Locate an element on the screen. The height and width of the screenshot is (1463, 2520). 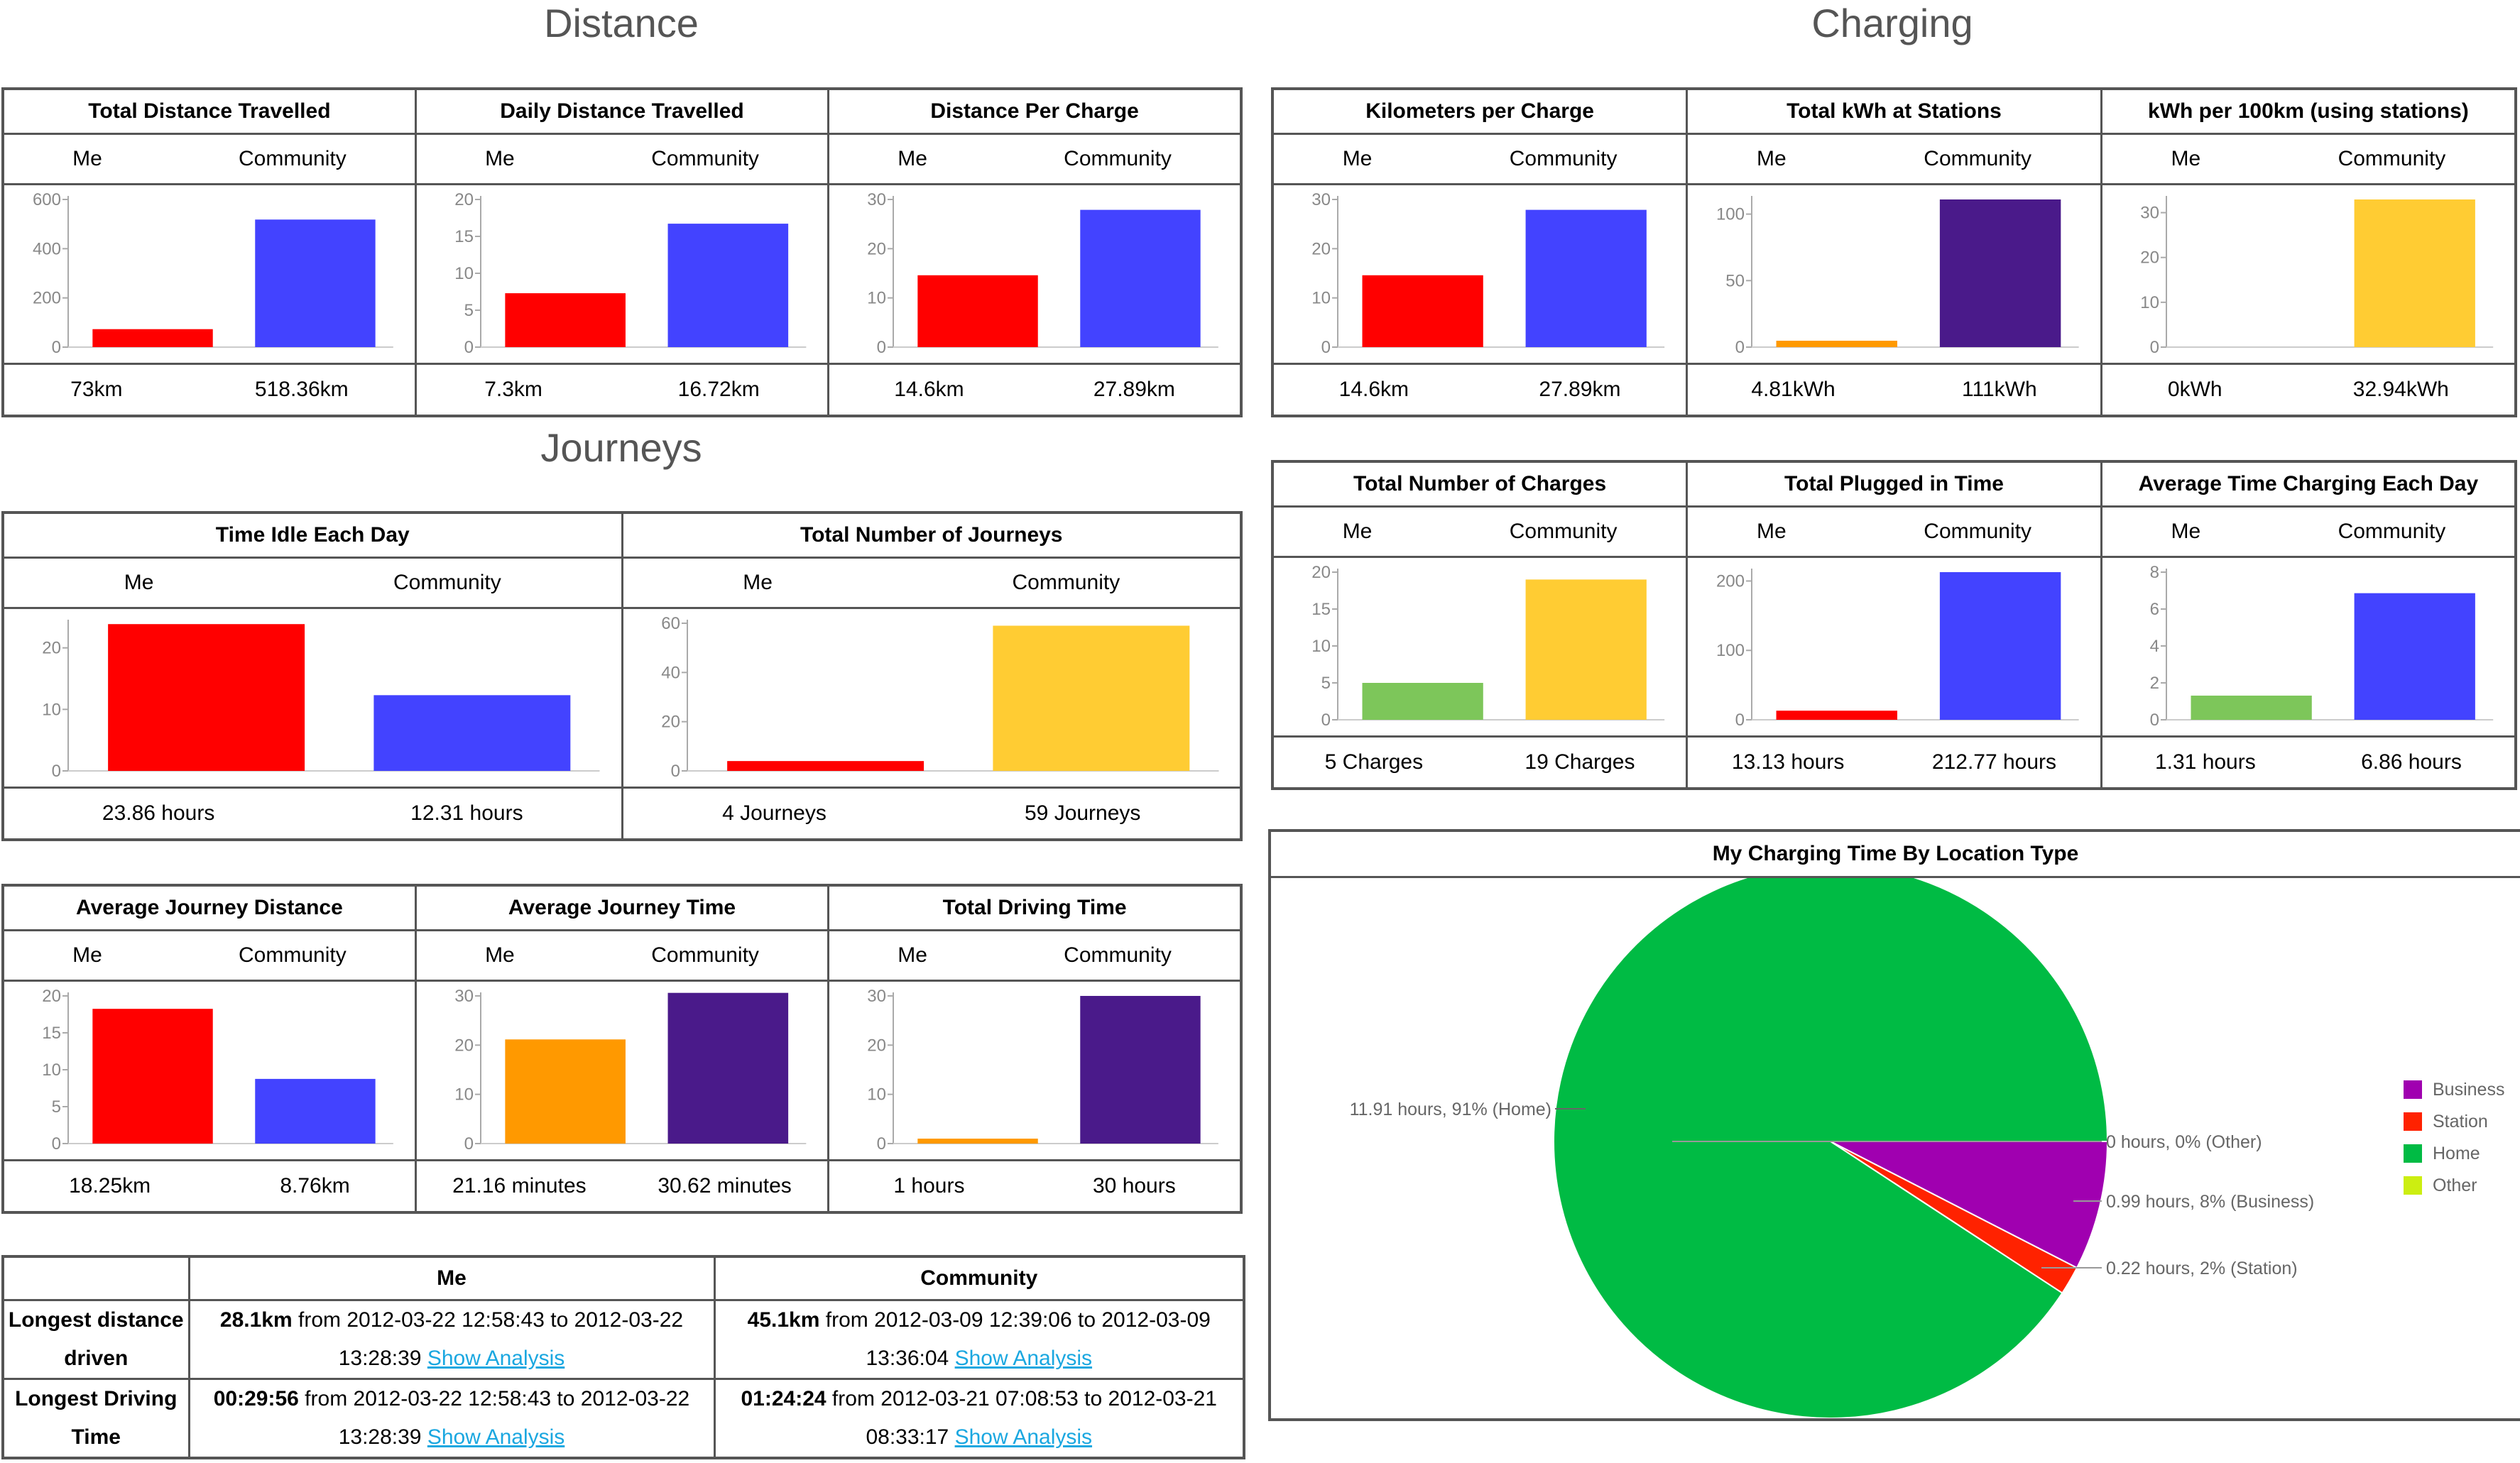
community-value: 27.89km is located at coordinates (1580, 389).